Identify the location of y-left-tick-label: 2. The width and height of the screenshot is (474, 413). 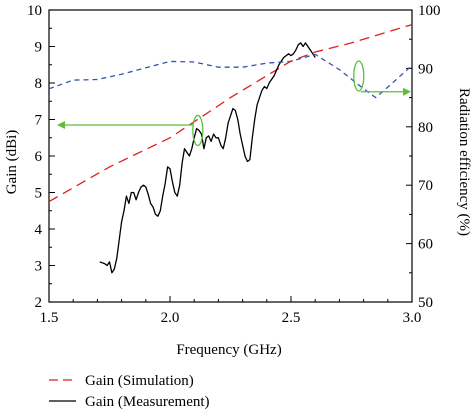
(39, 303).